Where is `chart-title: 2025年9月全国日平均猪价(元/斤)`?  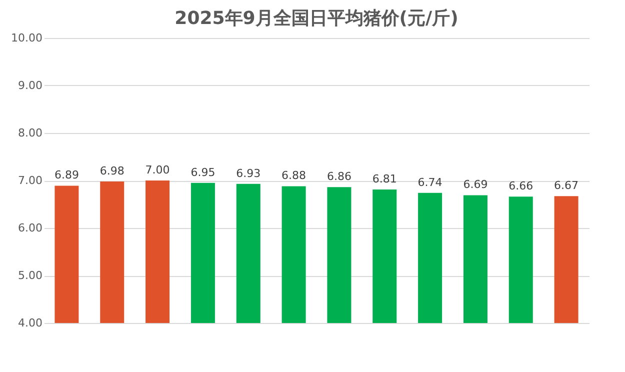 chart-title: 2025年9月全国日平均猪价(元/斤) is located at coordinates (316, 18).